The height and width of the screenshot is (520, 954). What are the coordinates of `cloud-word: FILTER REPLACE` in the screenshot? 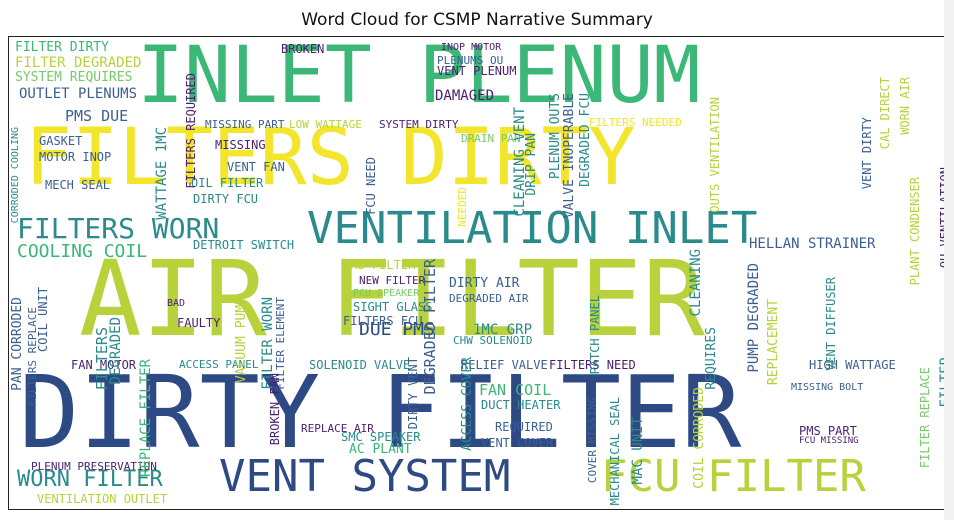 It's located at (925, 418).